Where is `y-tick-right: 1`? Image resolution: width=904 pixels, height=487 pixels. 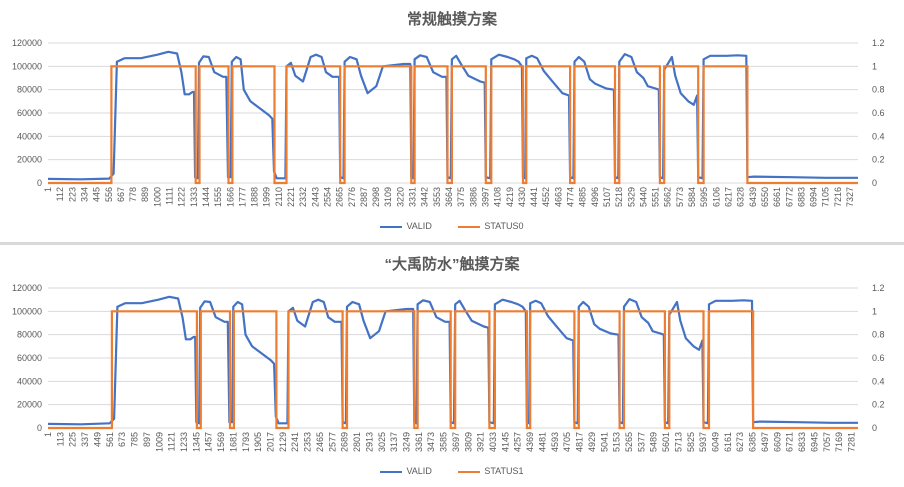 y-tick-right: 1 is located at coordinates (874, 66).